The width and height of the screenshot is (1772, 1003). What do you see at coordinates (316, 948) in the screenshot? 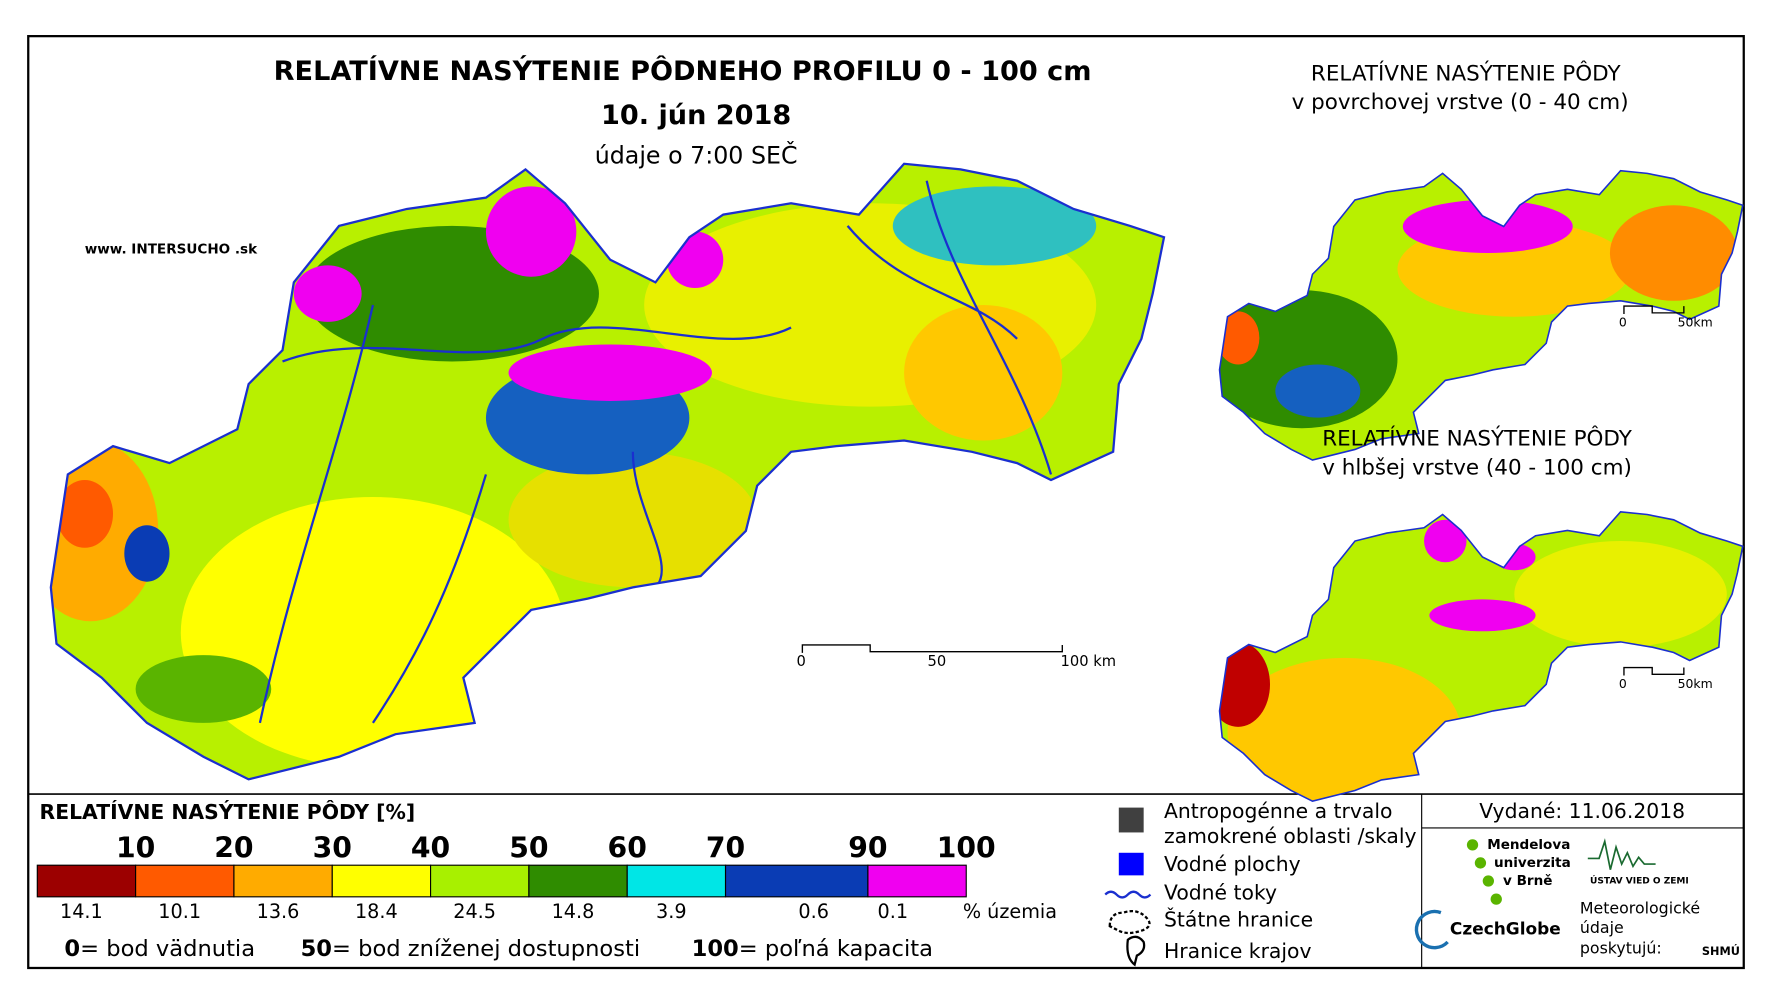
I see `note-key: 50` at bounding box center [316, 948].